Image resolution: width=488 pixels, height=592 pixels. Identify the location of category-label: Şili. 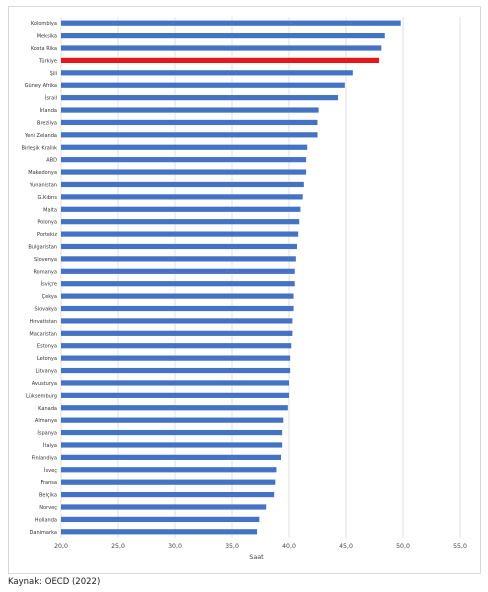
(53, 74).